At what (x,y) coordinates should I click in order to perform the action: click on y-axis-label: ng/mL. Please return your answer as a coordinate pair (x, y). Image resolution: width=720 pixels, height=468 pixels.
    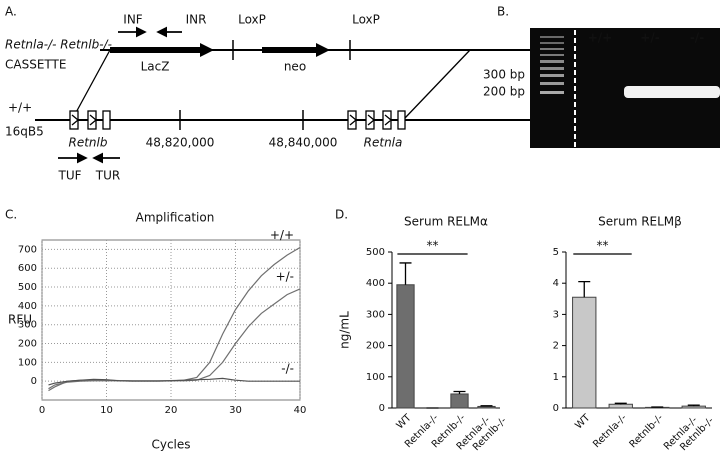
    Looking at the image, I should click on (345, 330).